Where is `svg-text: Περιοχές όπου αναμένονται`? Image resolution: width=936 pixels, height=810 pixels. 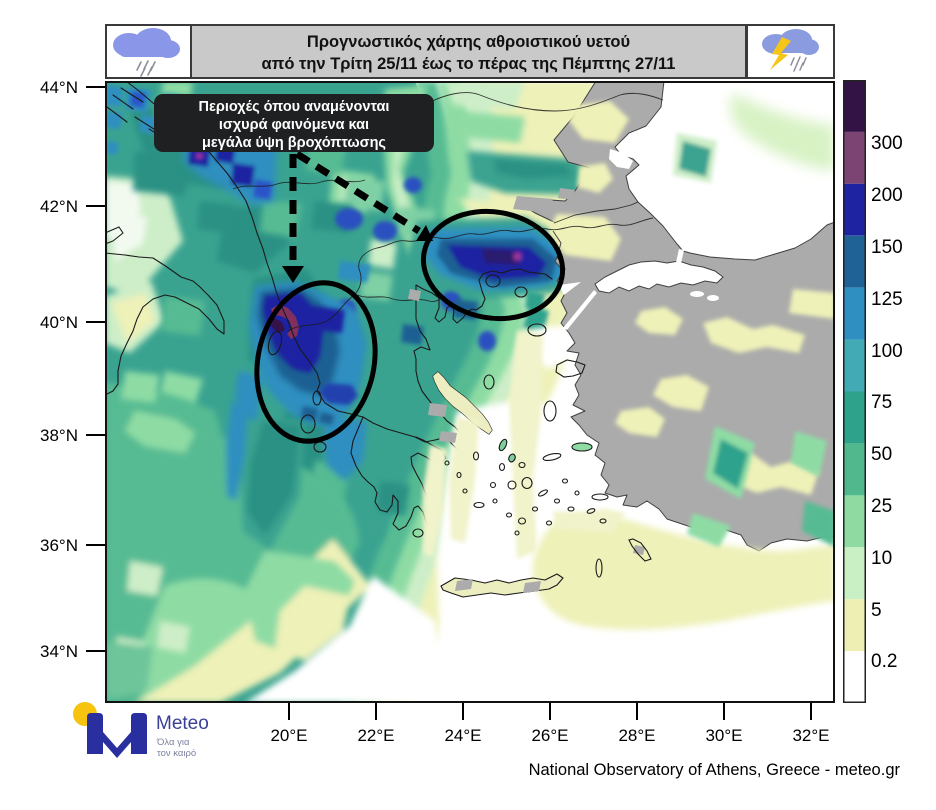
svg-text: Περιοχές όπου αναμένονται is located at coordinates (294, 107).